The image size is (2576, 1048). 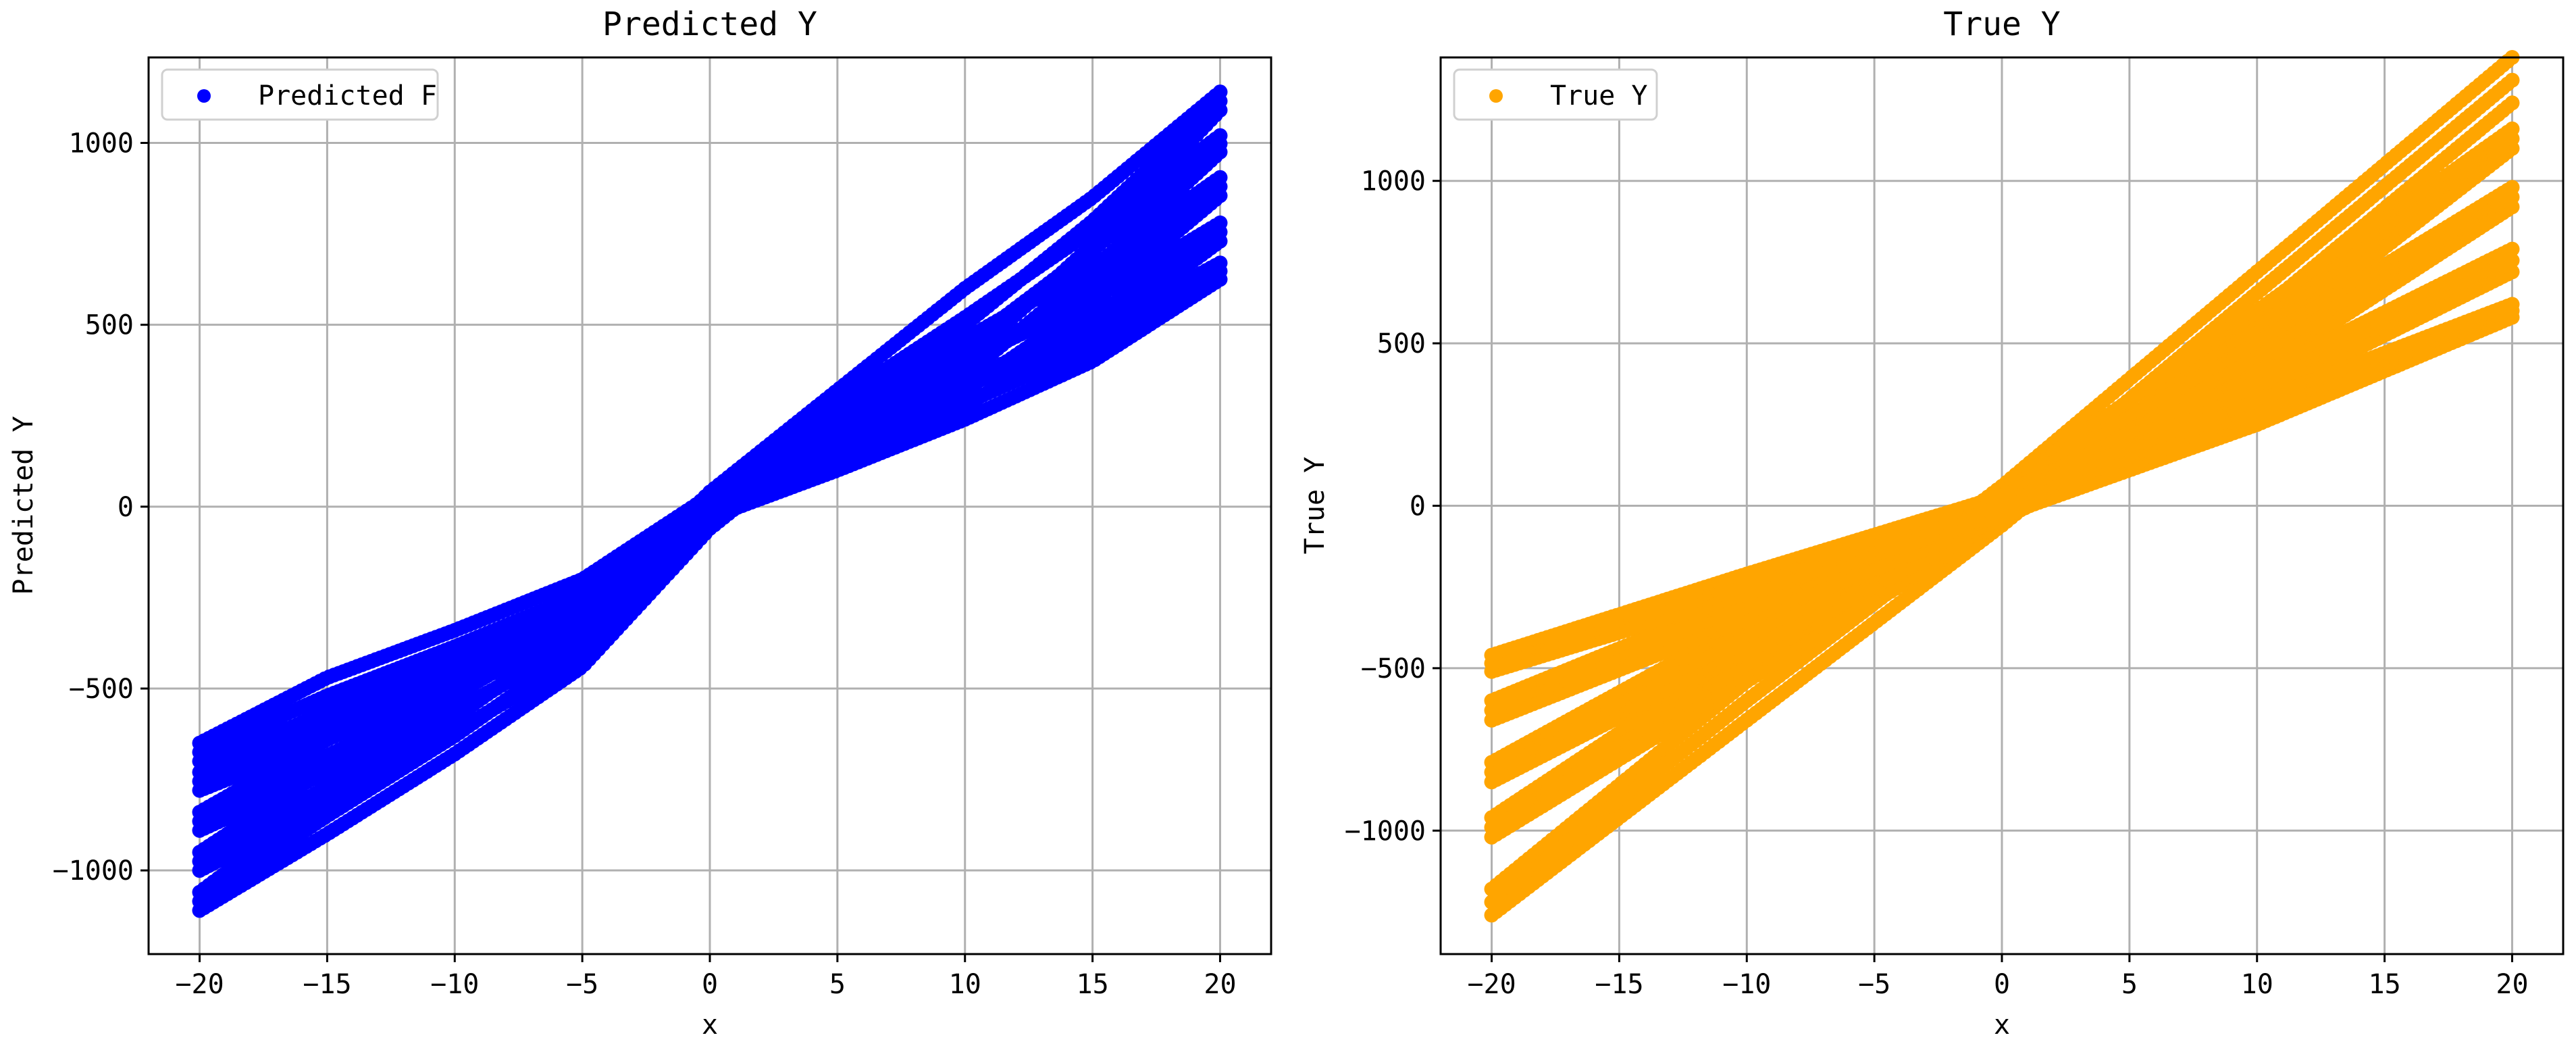 What do you see at coordinates (204, 96) in the screenshot?
I see `legend-marker` at bounding box center [204, 96].